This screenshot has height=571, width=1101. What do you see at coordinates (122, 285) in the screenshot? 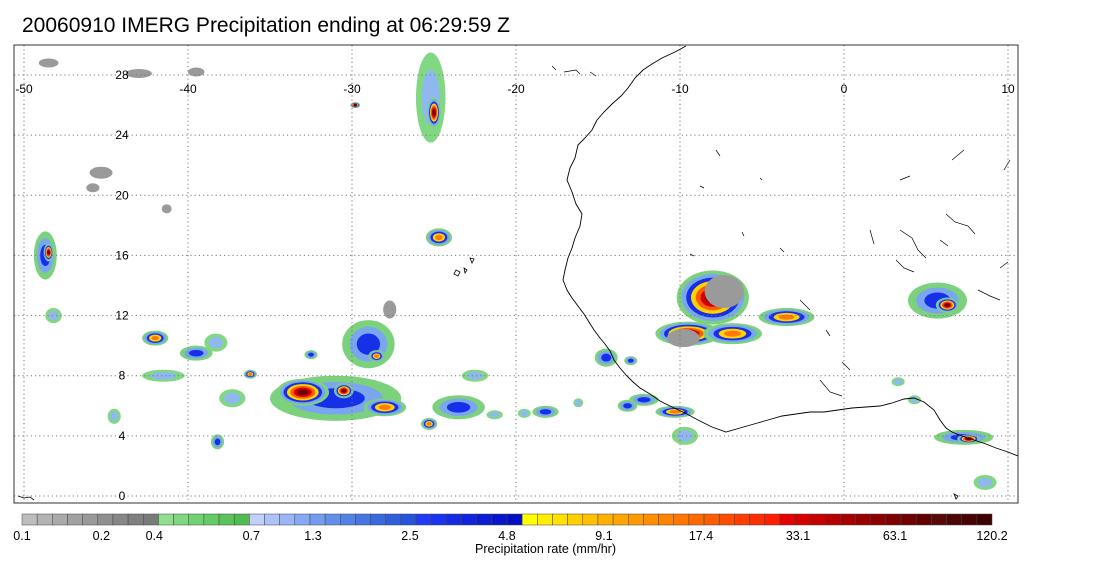
I see `latitude-labels: 0 4 8 12 16 20 24 28` at bounding box center [122, 285].